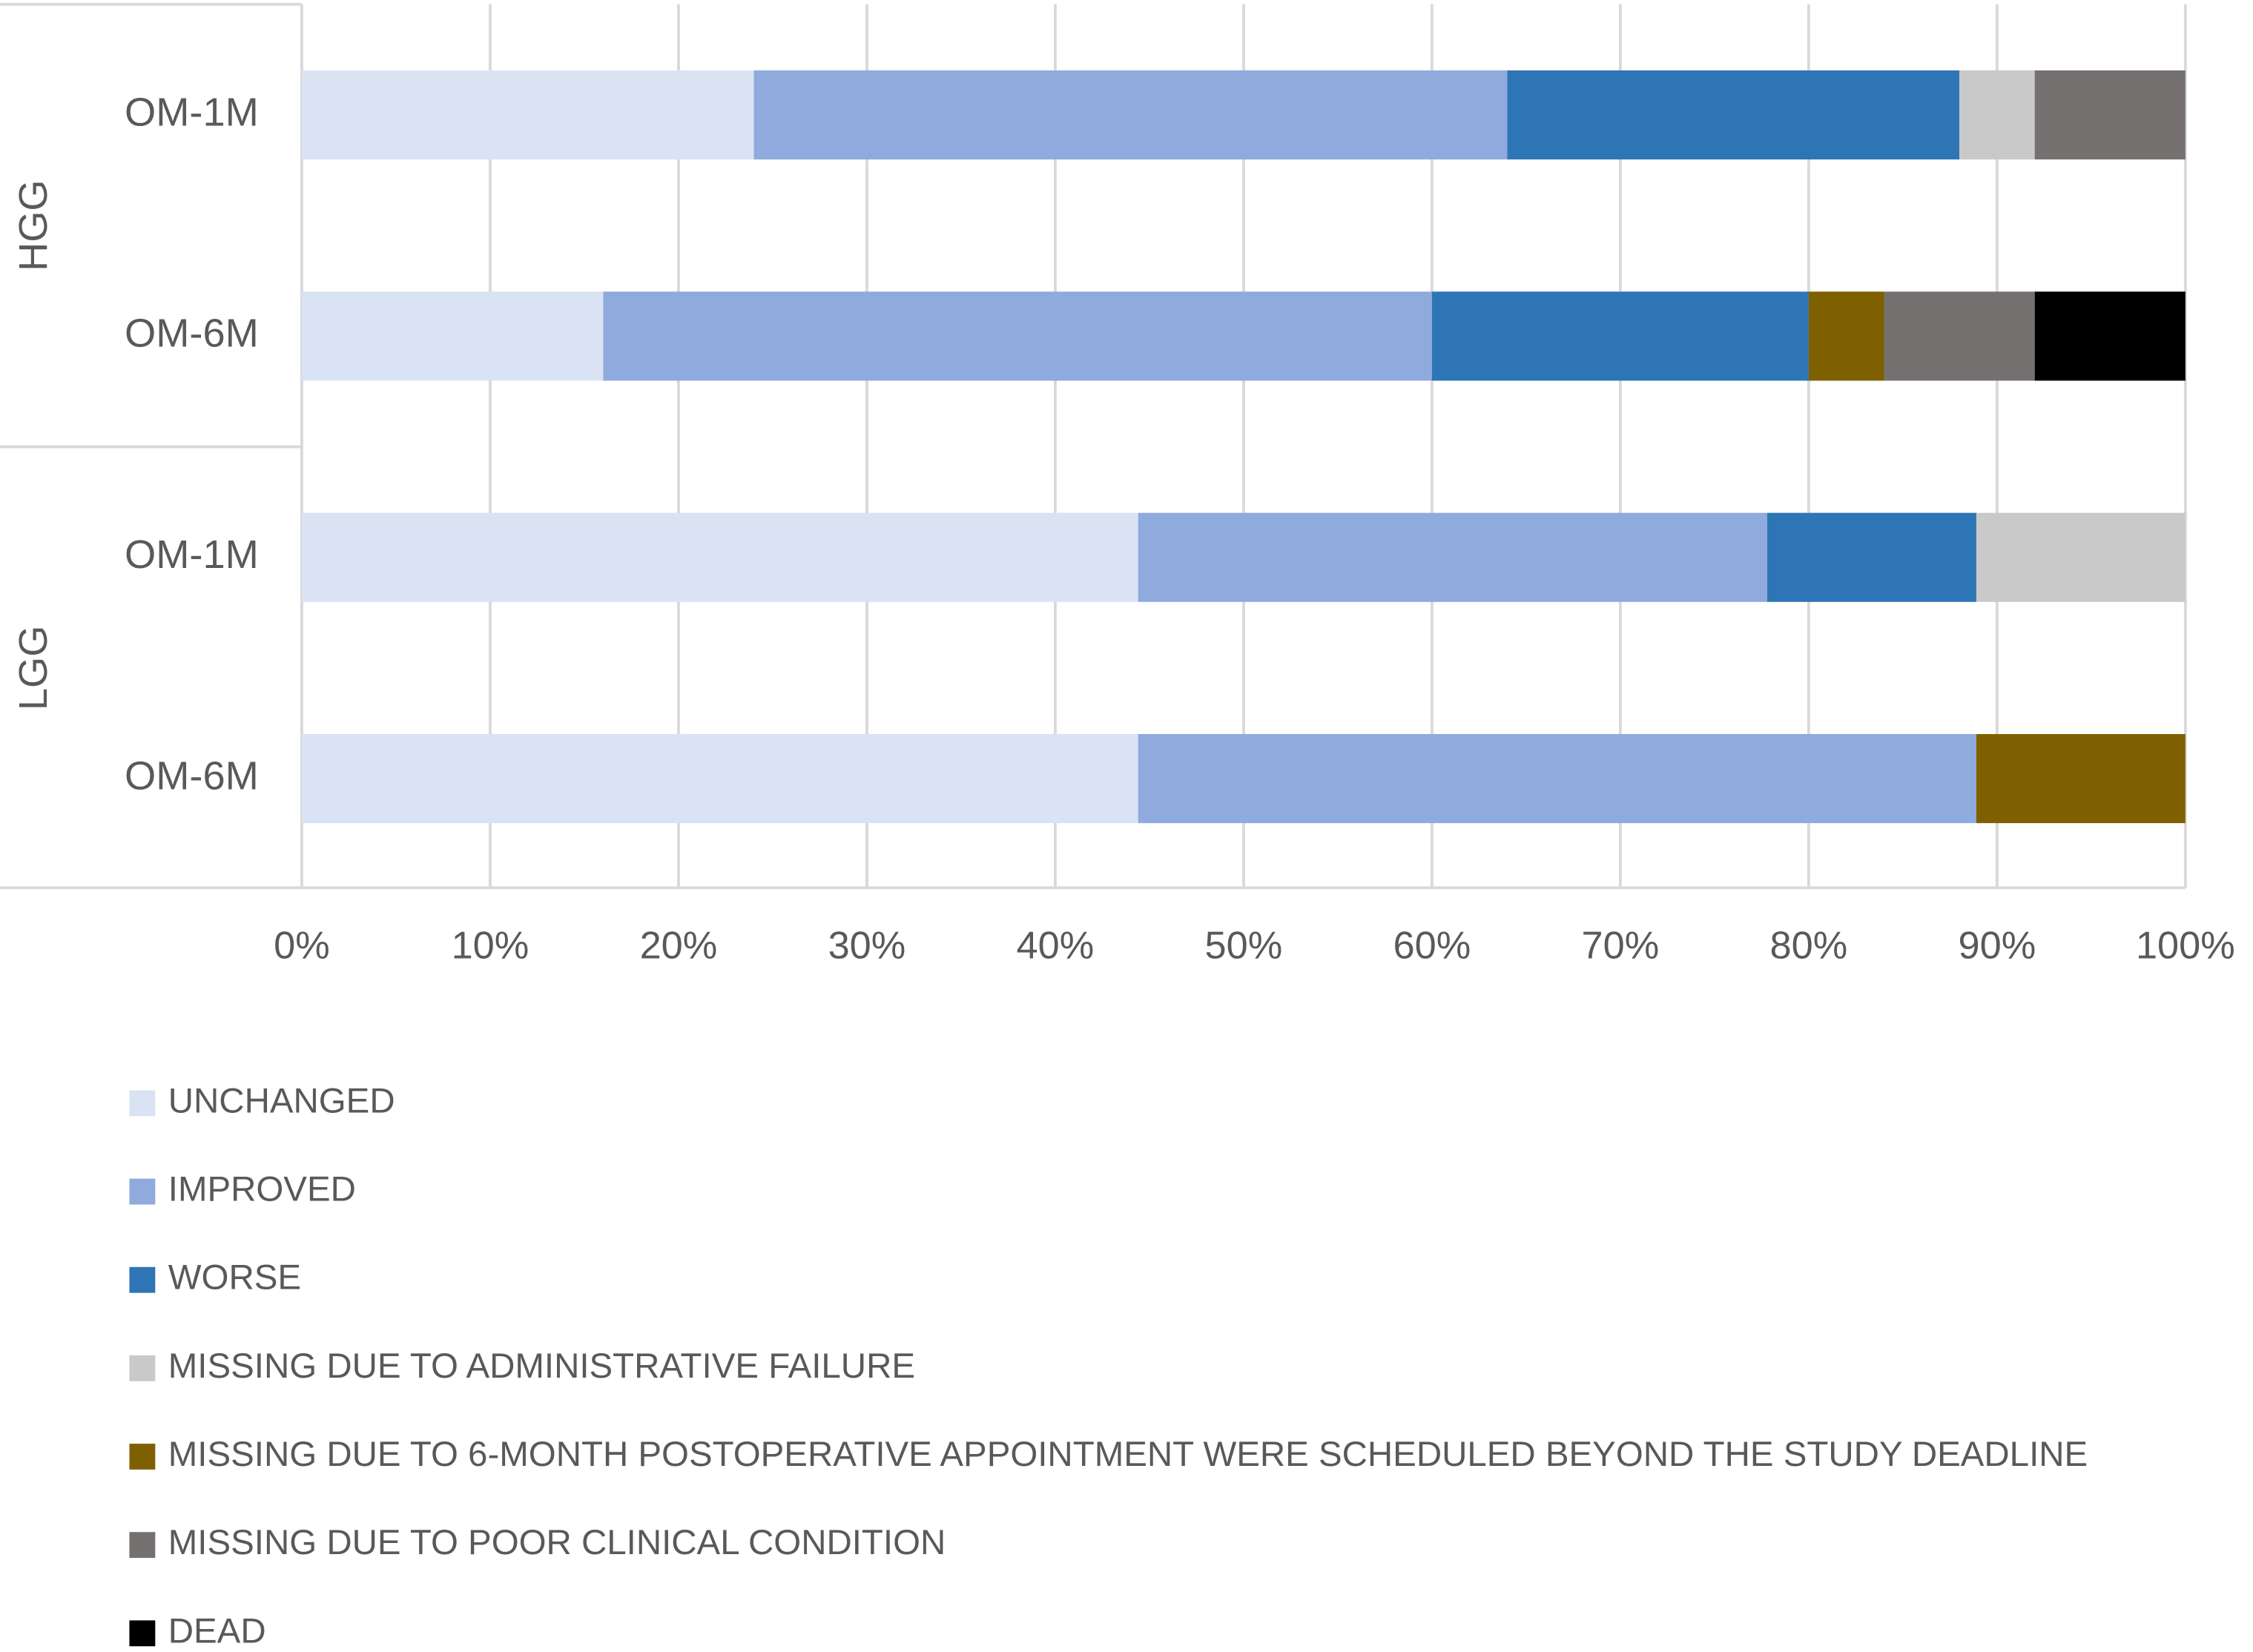 The height and width of the screenshot is (1652, 2253). I want to click on x-tick-label: 30%, so click(867, 946).